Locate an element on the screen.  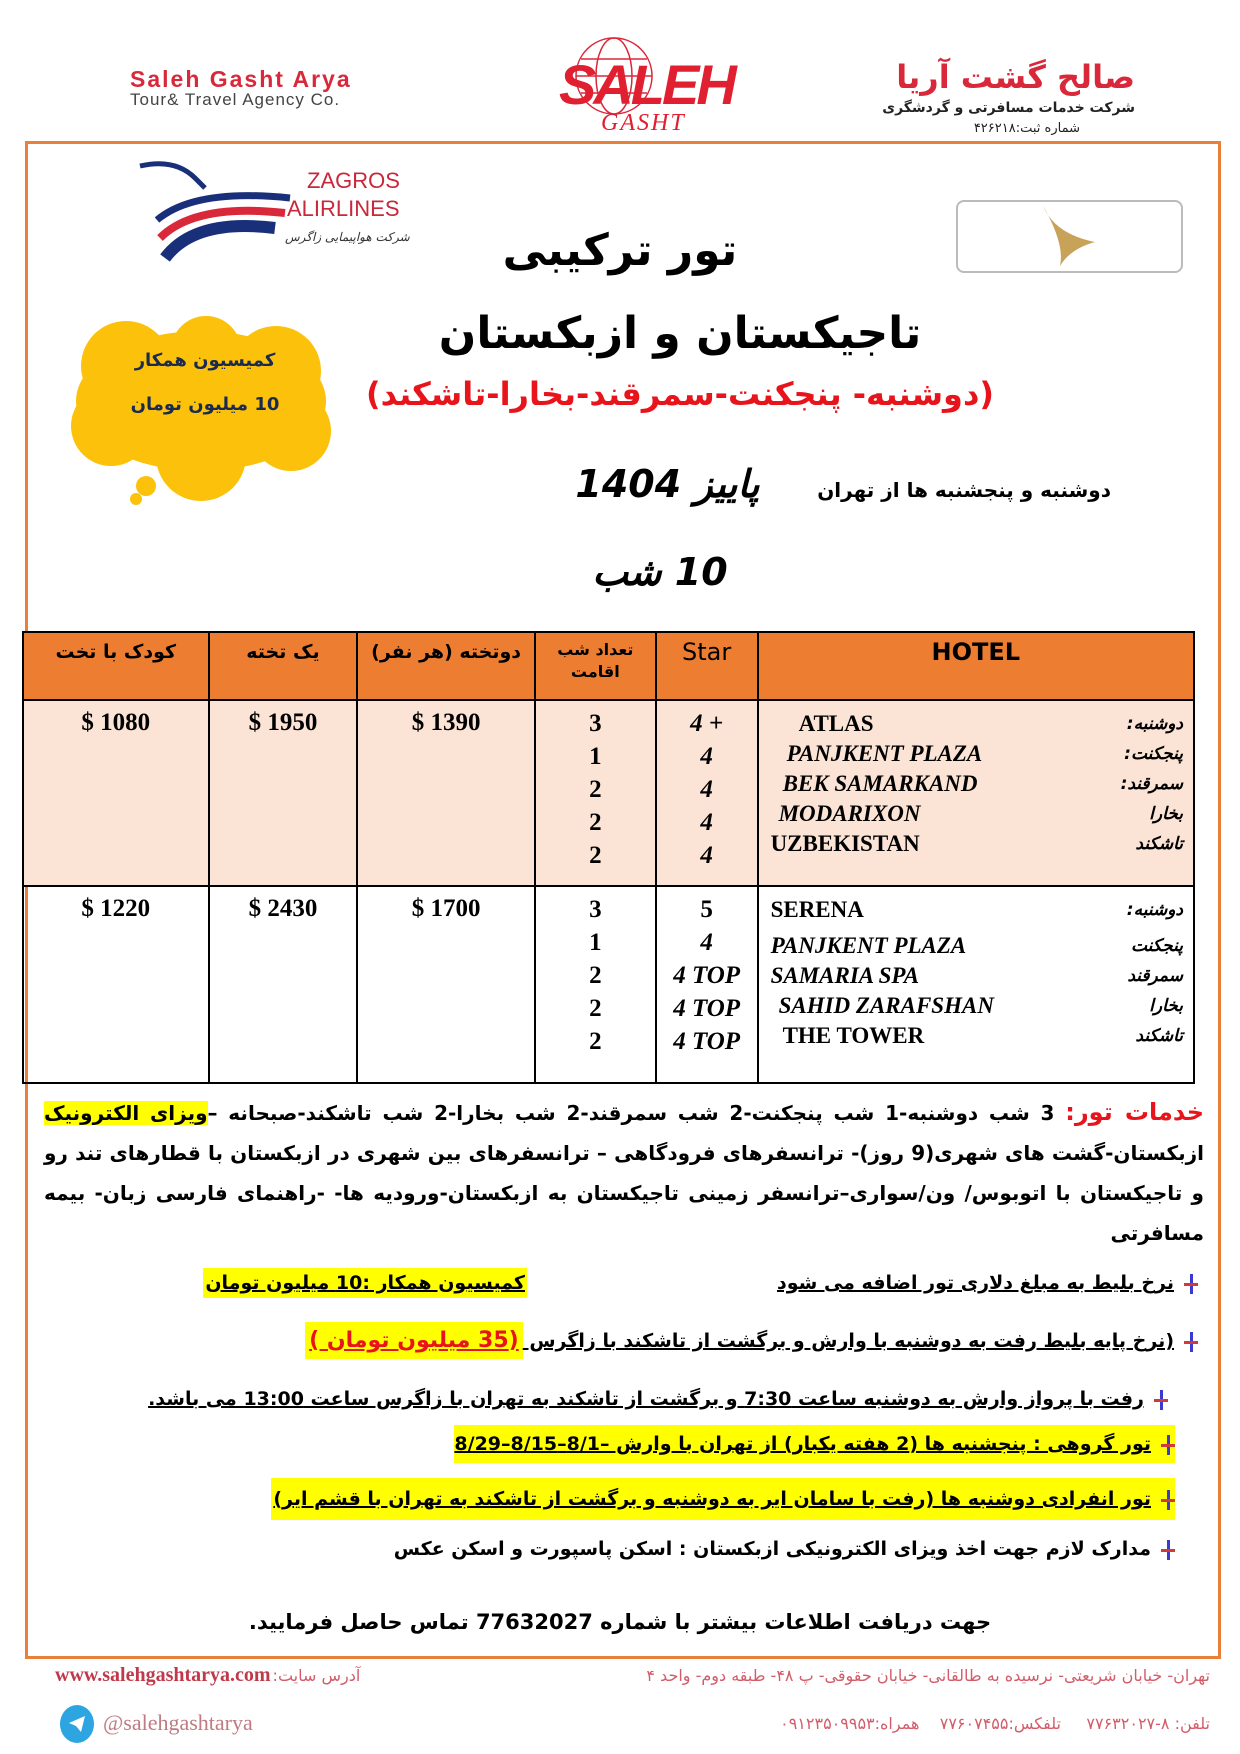
header-nights: تعداد شب اقامت is located at coordinates (595, 666).